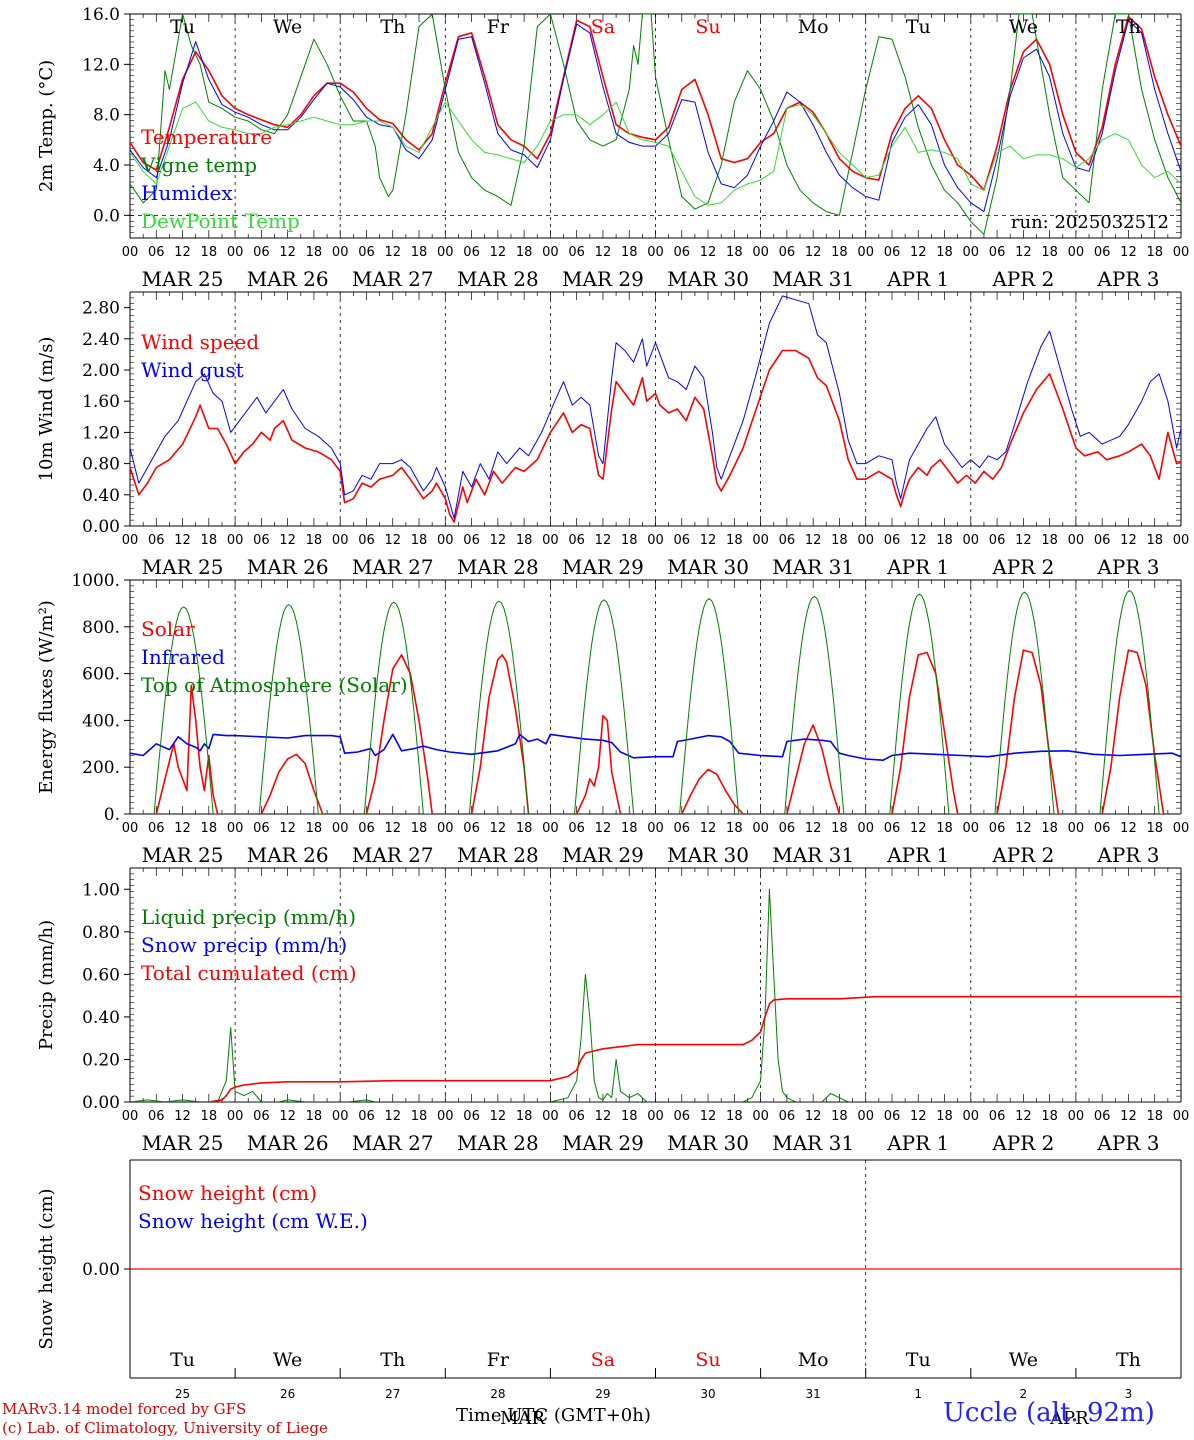 Image resolution: width=1194 pixels, height=1440 pixels. What do you see at coordinates (288, 567) in the screenshot?
I see `date-label: MAR 26` at bounding box center [288, 567].